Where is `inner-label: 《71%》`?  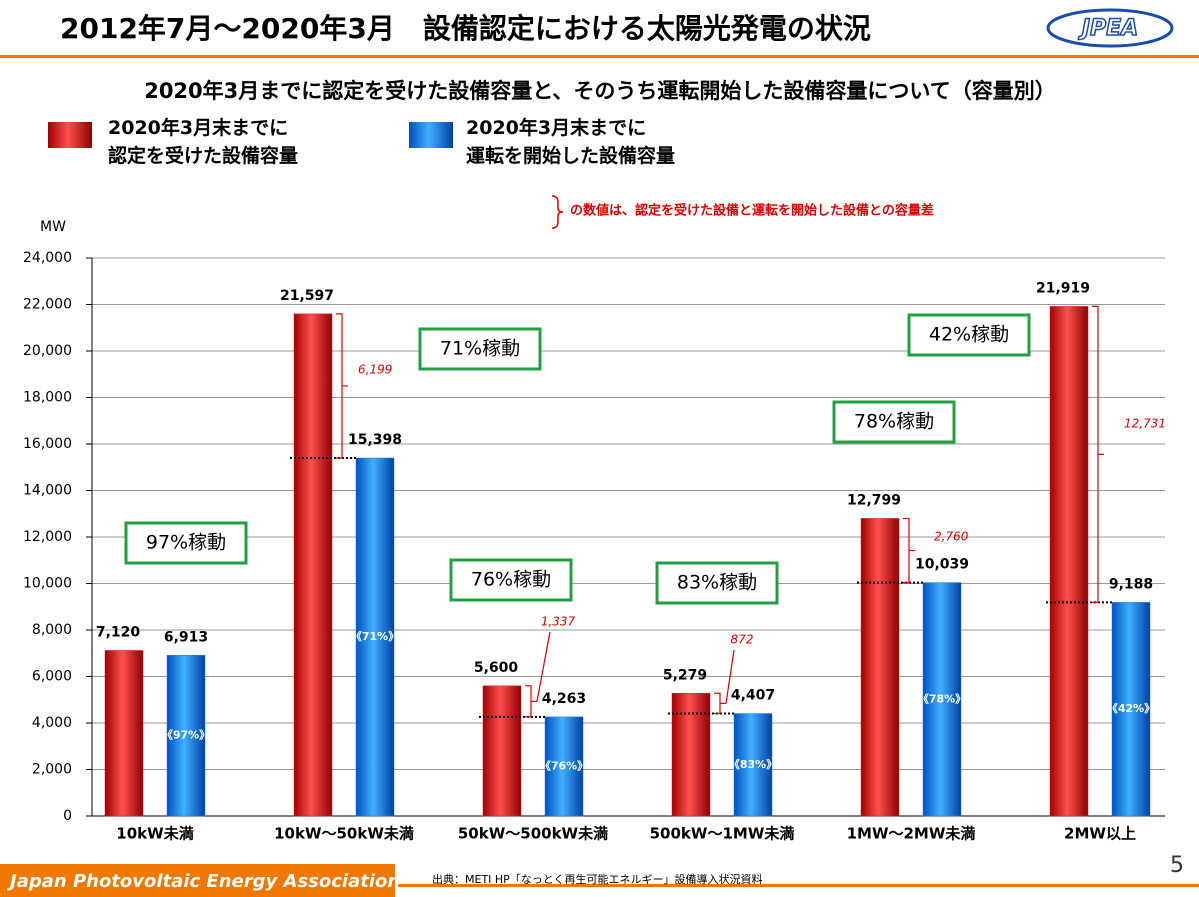
inner-label: 《71%》 is located at coordinates (375, 636).